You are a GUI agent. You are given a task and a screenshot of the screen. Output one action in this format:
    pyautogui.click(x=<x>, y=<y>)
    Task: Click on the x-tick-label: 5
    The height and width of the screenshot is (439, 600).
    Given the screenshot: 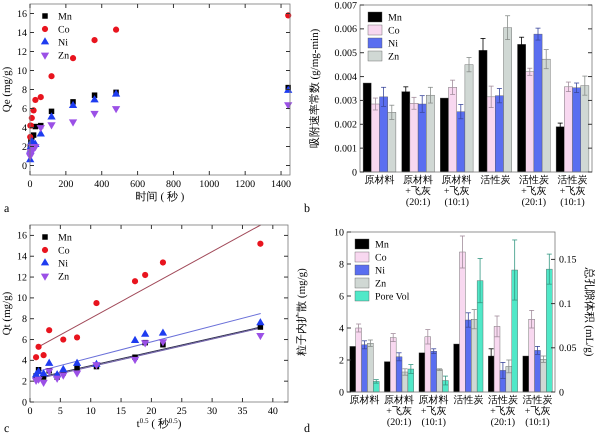 What is the action you would take?
    pyautogui.click(x=60, y=411)
    